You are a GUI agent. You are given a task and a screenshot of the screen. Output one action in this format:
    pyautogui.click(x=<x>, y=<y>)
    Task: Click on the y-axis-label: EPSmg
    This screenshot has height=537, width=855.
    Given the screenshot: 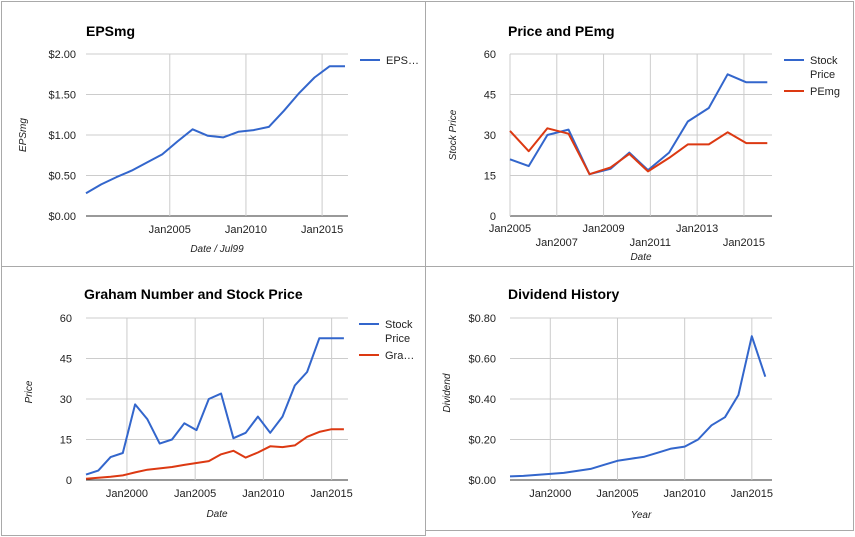 What is the action you would take?
    pyautogui.click(x=23, y=135)
    